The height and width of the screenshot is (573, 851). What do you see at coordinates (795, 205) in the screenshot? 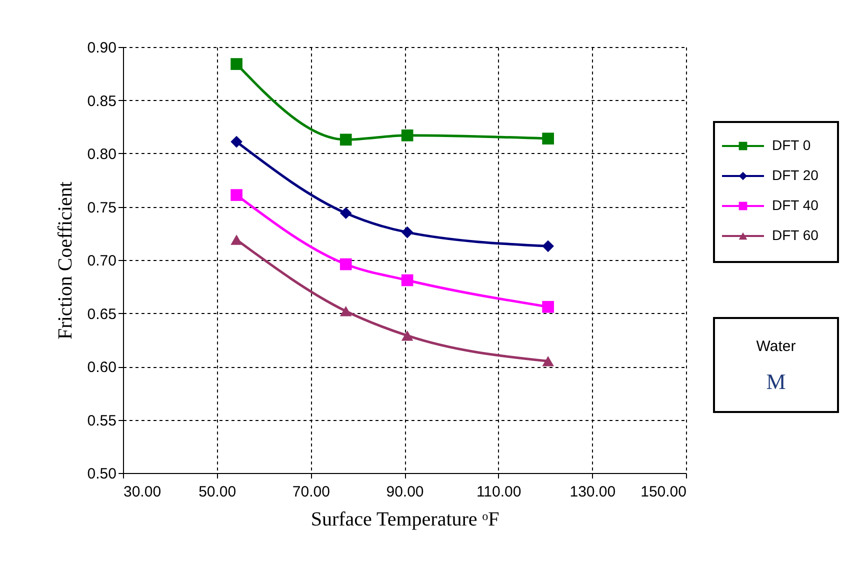
I see `legend-label: DFT 40` at bounding box center [795, 205].